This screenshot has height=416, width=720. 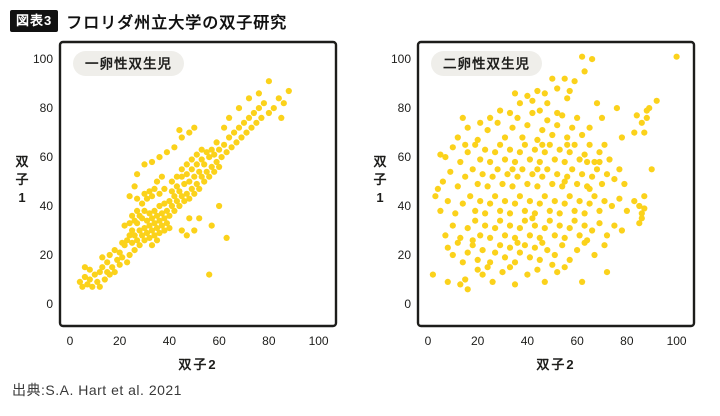 I want to click on x-axis-label: 双子2, so click(x=197, y=364).